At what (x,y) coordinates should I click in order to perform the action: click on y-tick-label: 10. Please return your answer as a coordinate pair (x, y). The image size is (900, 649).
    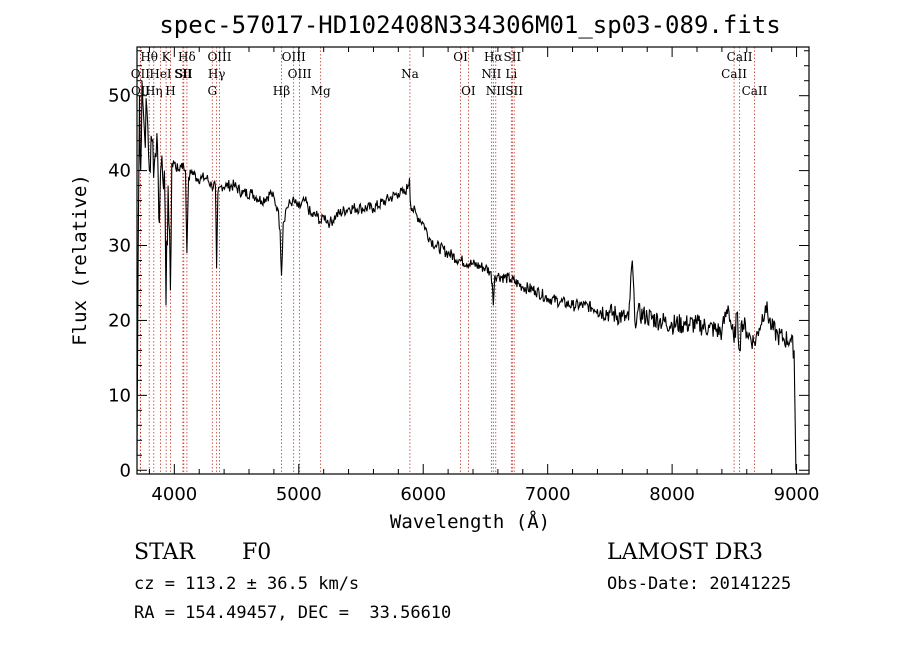
    Looking at the image, I should click on (119, 395).